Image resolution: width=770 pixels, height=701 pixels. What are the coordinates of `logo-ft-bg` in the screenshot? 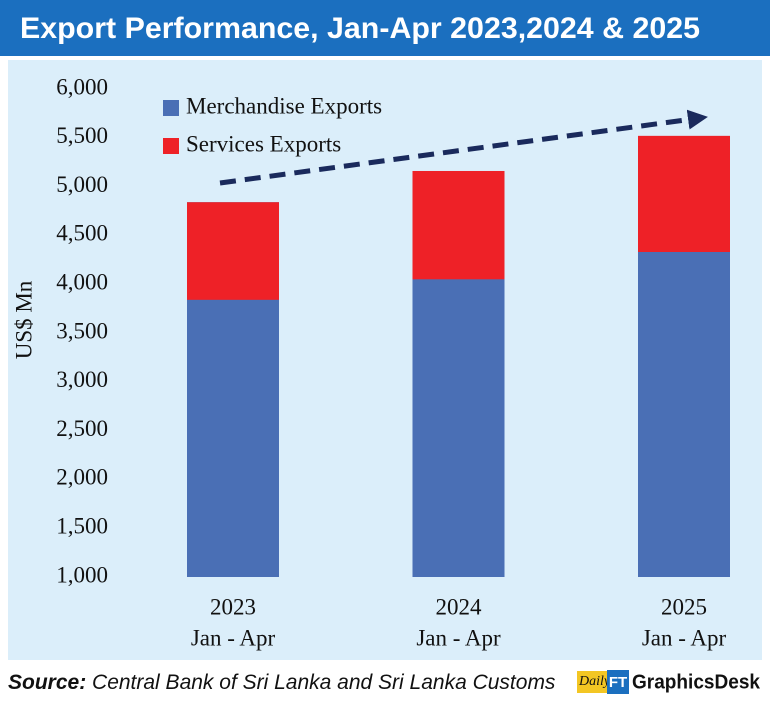 It's located at (618, 682).